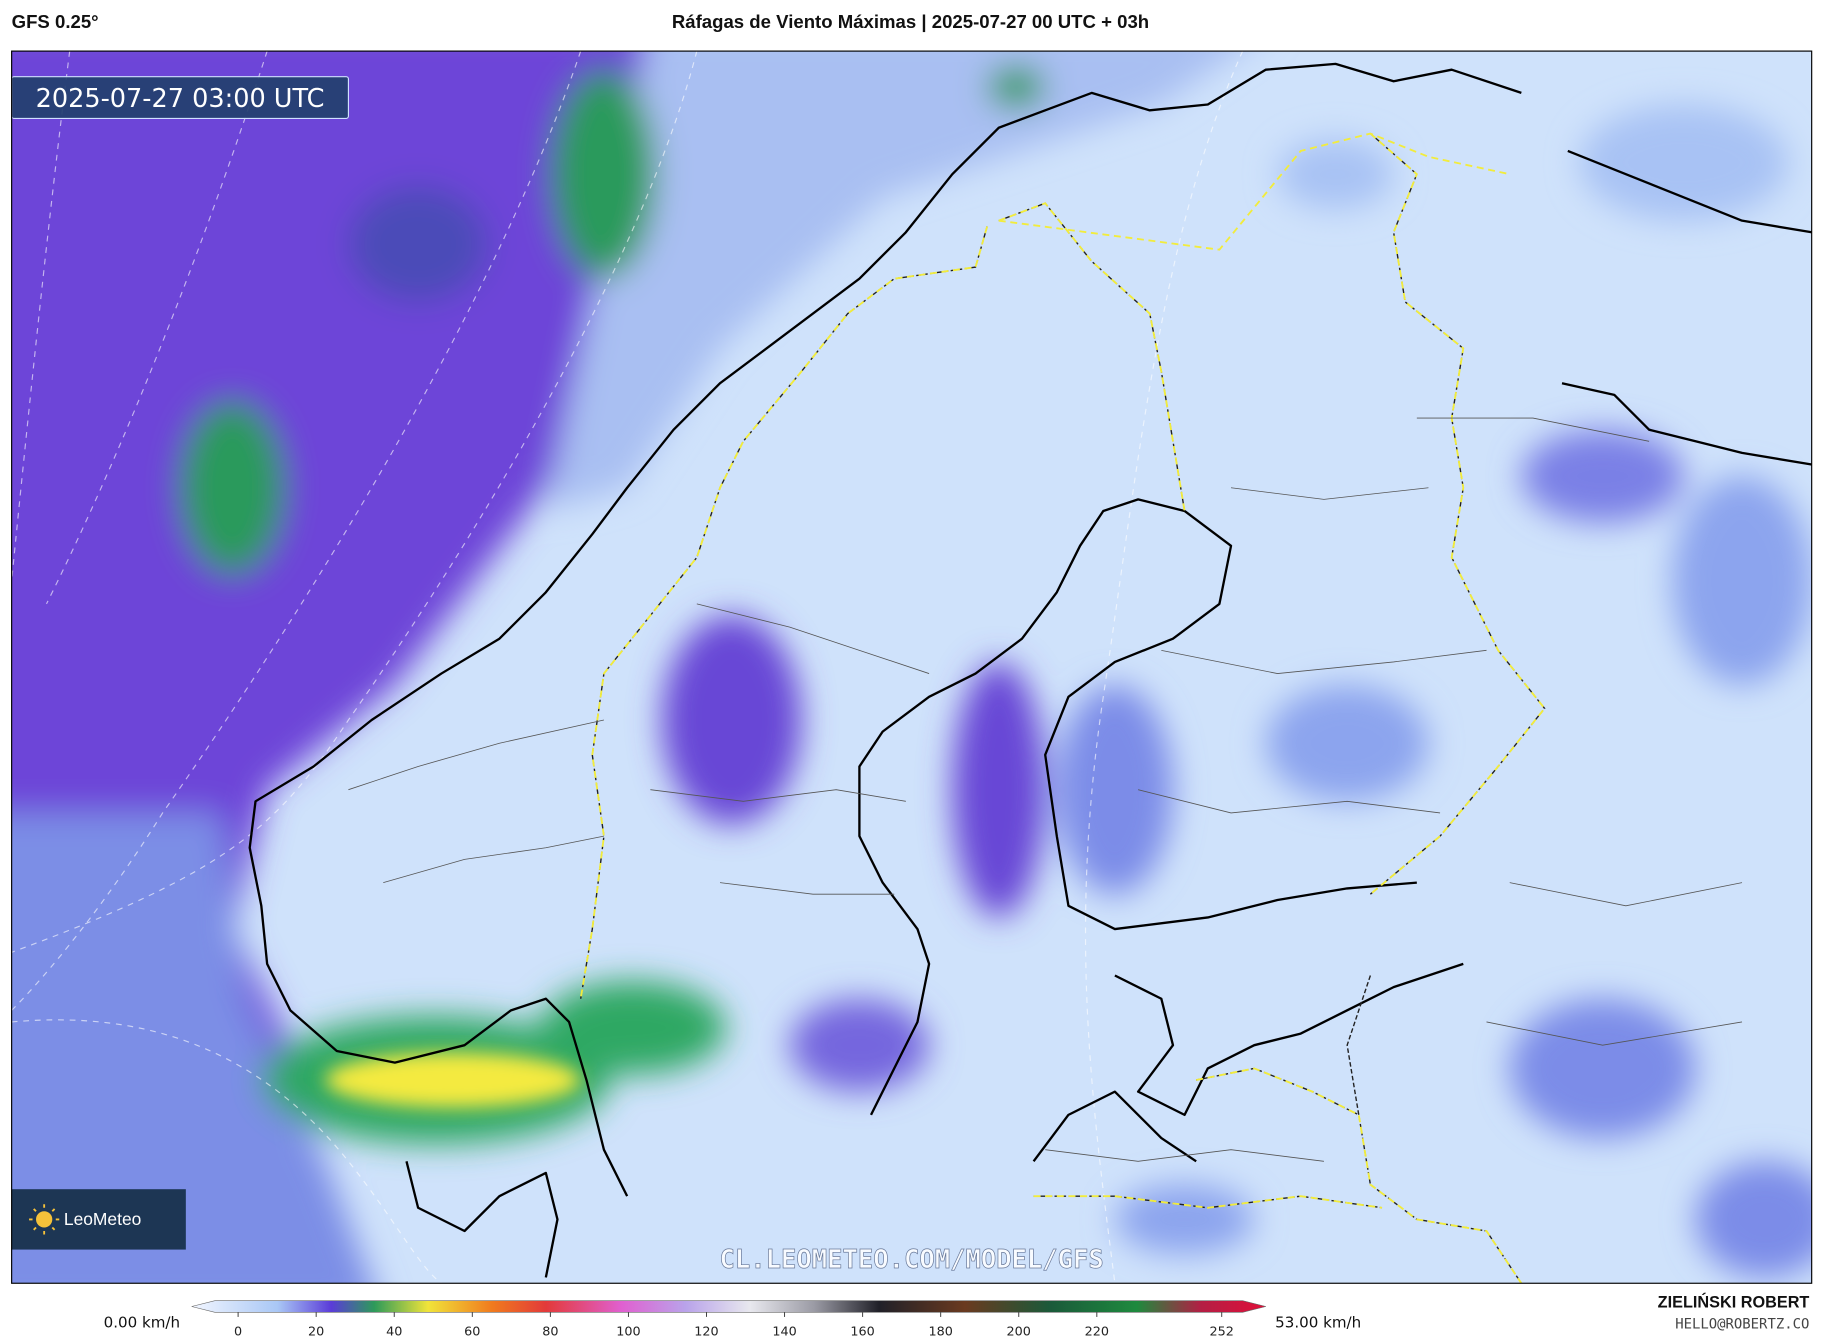  I want to click on colorbar-tick-label: 200, so click(1019, 1332).